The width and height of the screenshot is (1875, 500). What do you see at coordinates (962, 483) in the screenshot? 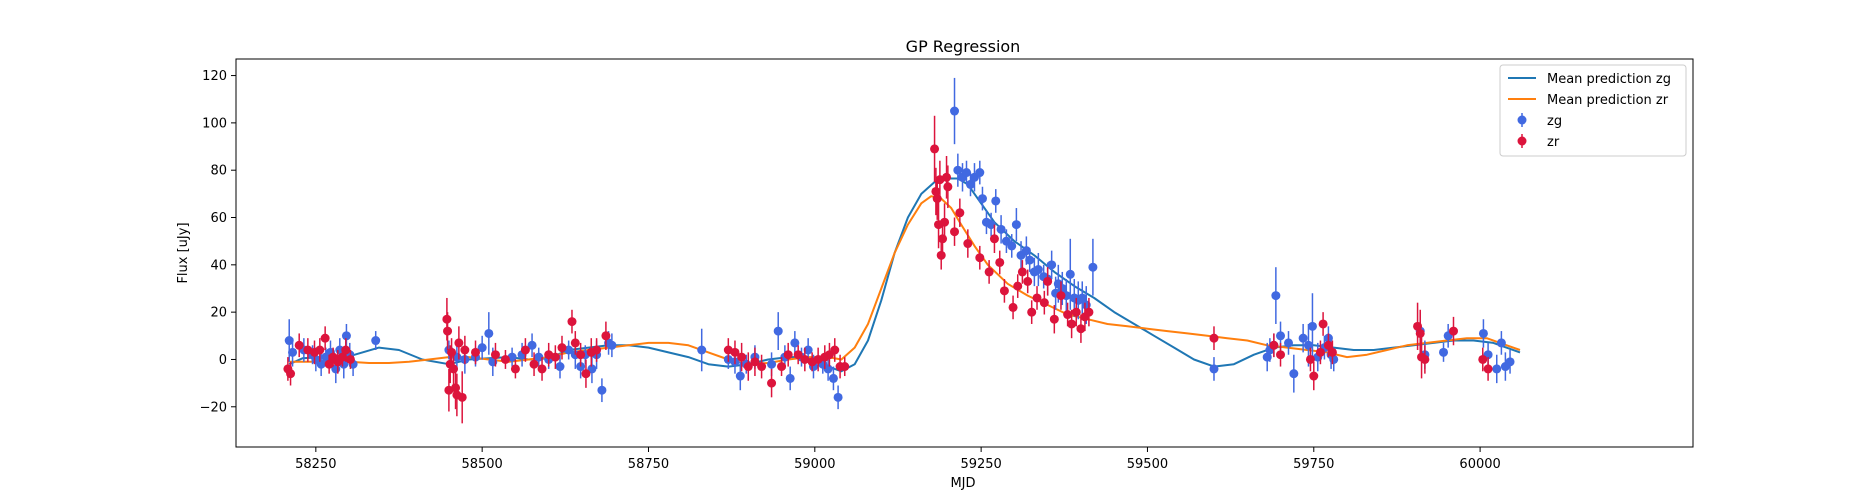
I see `x-axis-title: MJD` at bounding box center [962, 483].